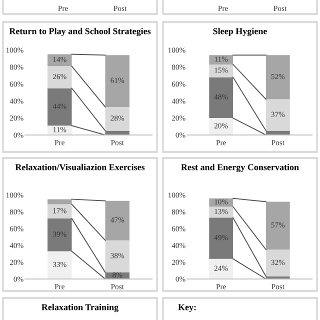 This screenshot has width=320, height=320. I want to click on text: Key:, so click(187, 308).